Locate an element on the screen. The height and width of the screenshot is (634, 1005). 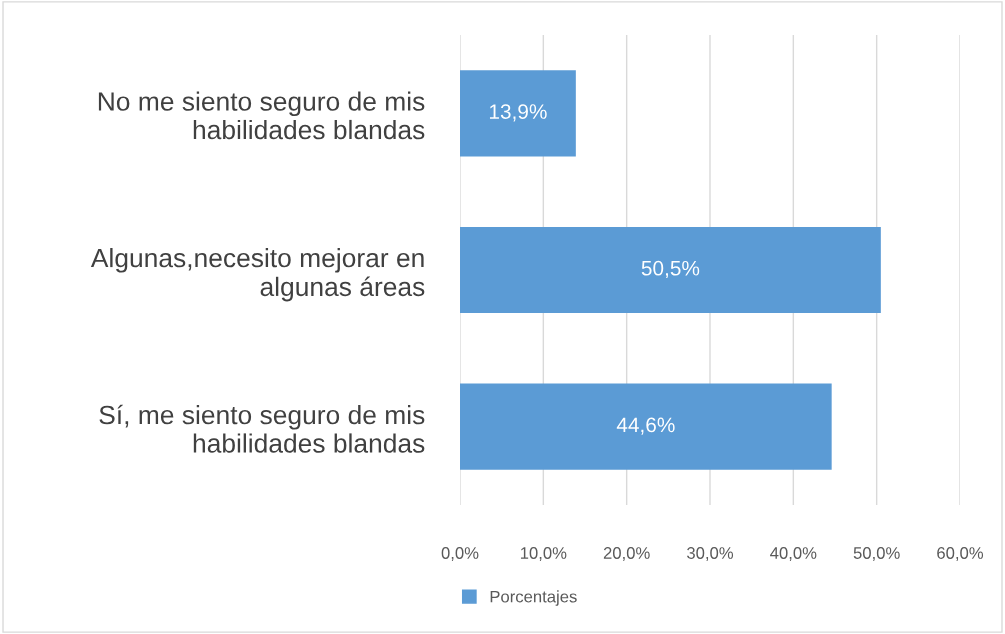
x-tick-label: 20,0% is located at coordinates (626, 554).